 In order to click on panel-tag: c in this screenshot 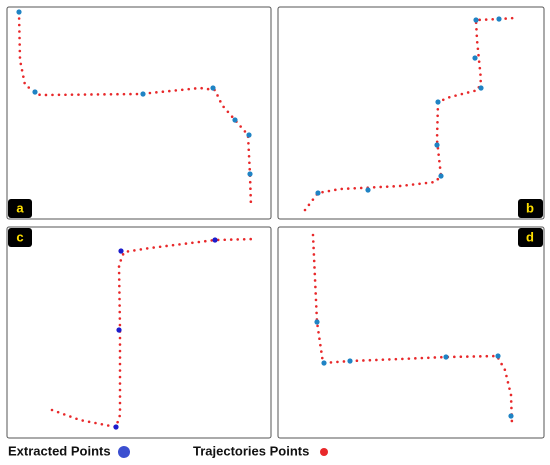, I will do `click(19, 236)`.